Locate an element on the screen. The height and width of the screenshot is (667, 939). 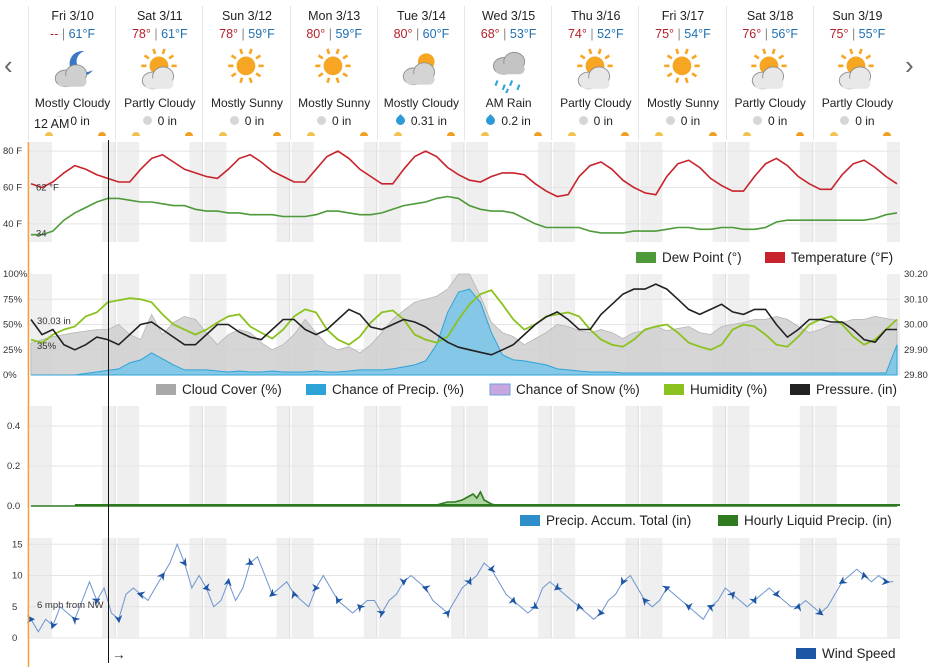
legend-label: Cloud Cover (%) is located at coordinates (232, 389).